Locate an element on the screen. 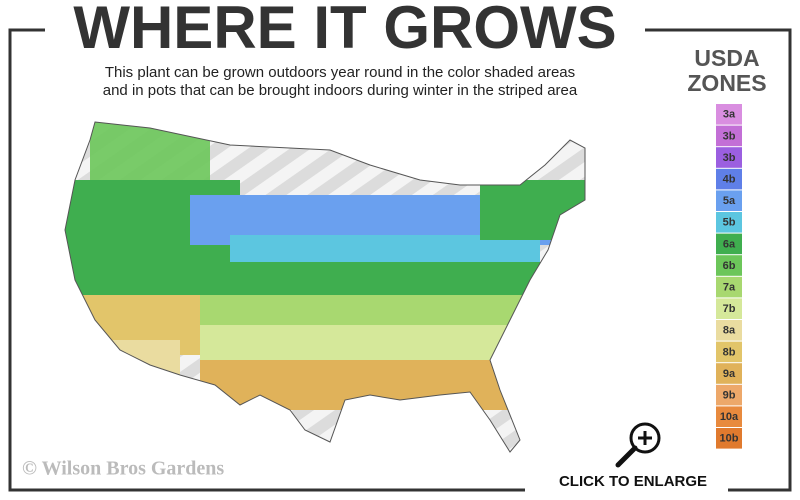 Image resolution: width=800 pixels, height=500 pixels. zone-label: 5b is located at coordinates (729, 223).